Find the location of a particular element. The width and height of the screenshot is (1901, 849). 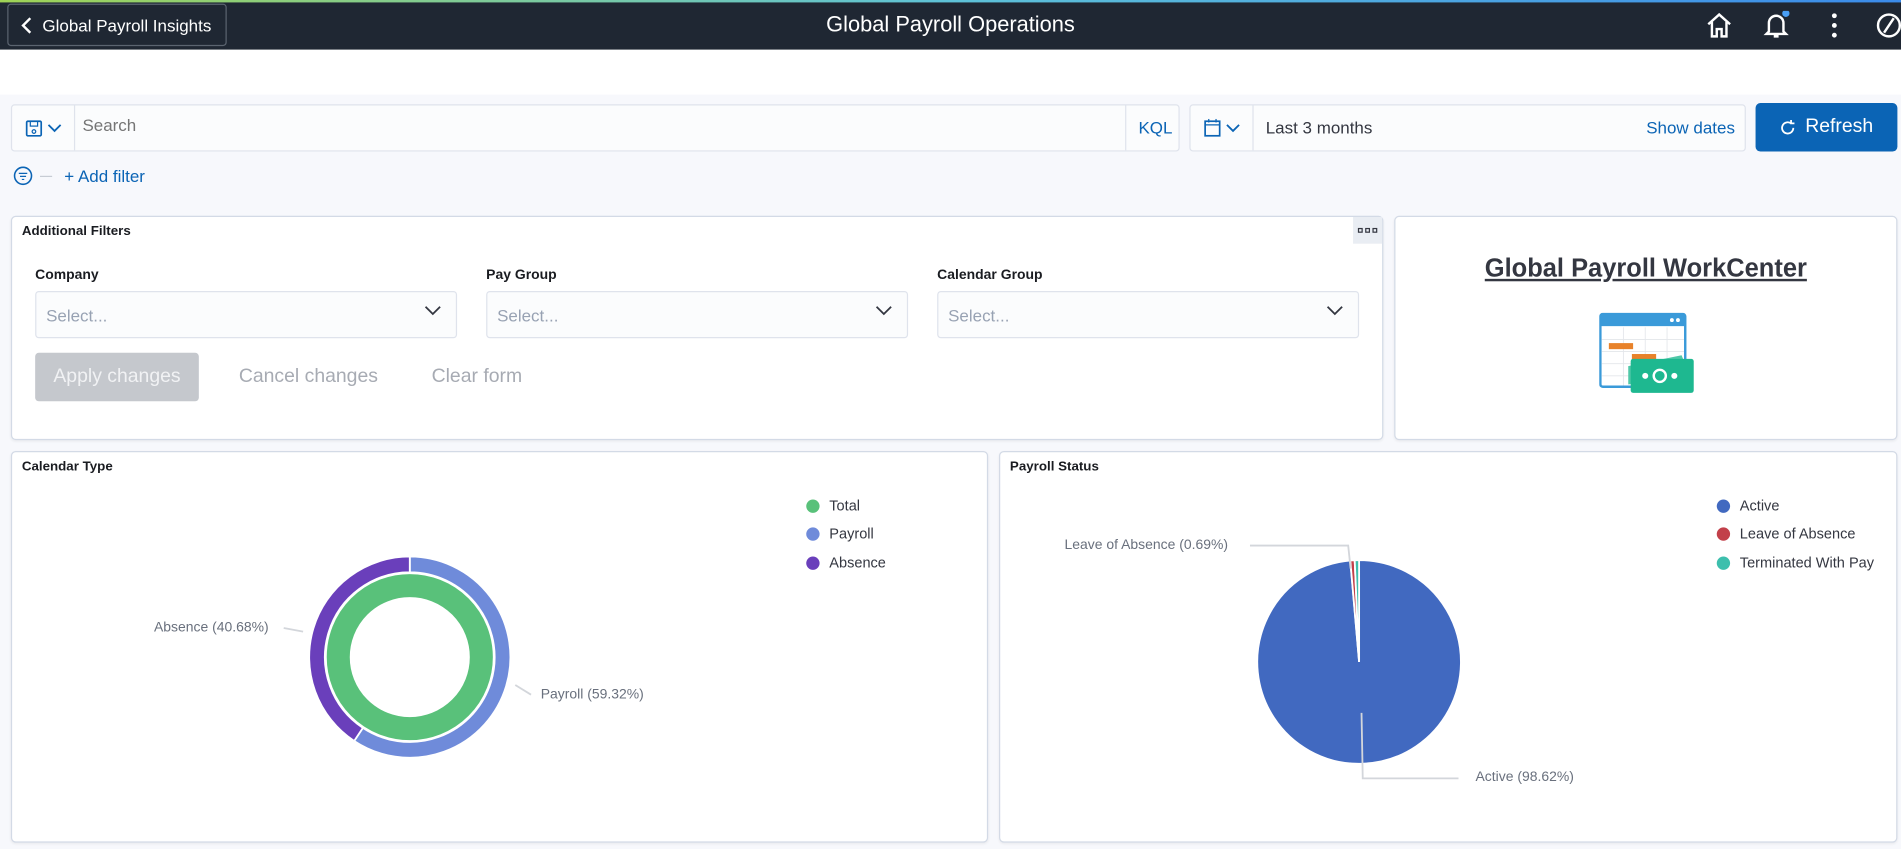

payroll-data-label: Payroll (59.32%) is located at coordinates (592, 694).